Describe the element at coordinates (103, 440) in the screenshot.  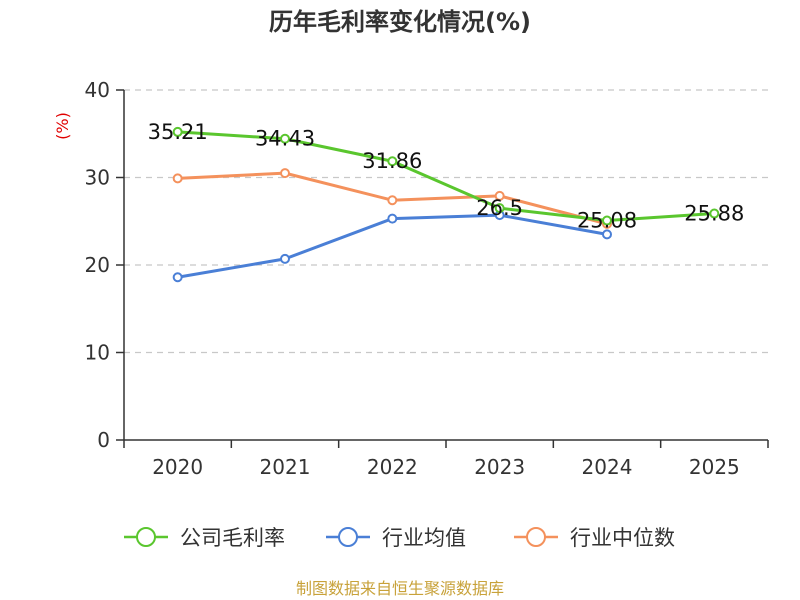
I see `y-tick-label: 0` at that location.